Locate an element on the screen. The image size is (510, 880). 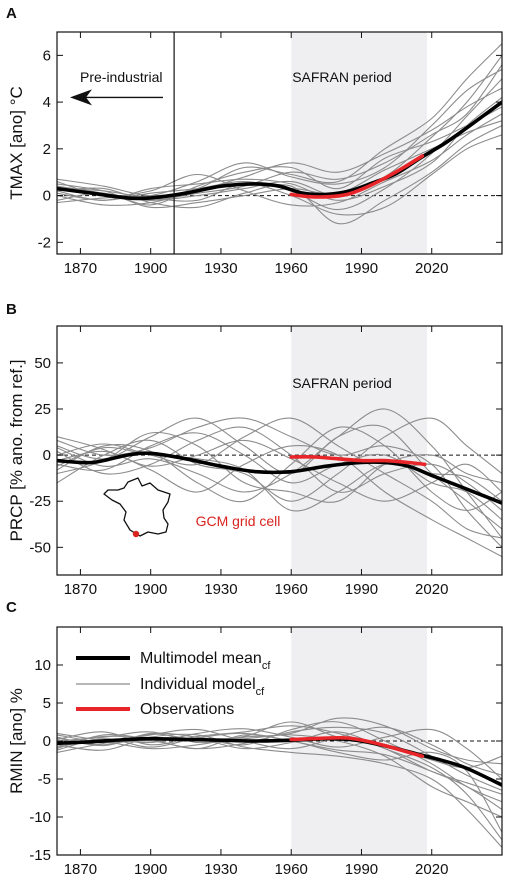
panel-letter: C is located at coordinates (11, 607).